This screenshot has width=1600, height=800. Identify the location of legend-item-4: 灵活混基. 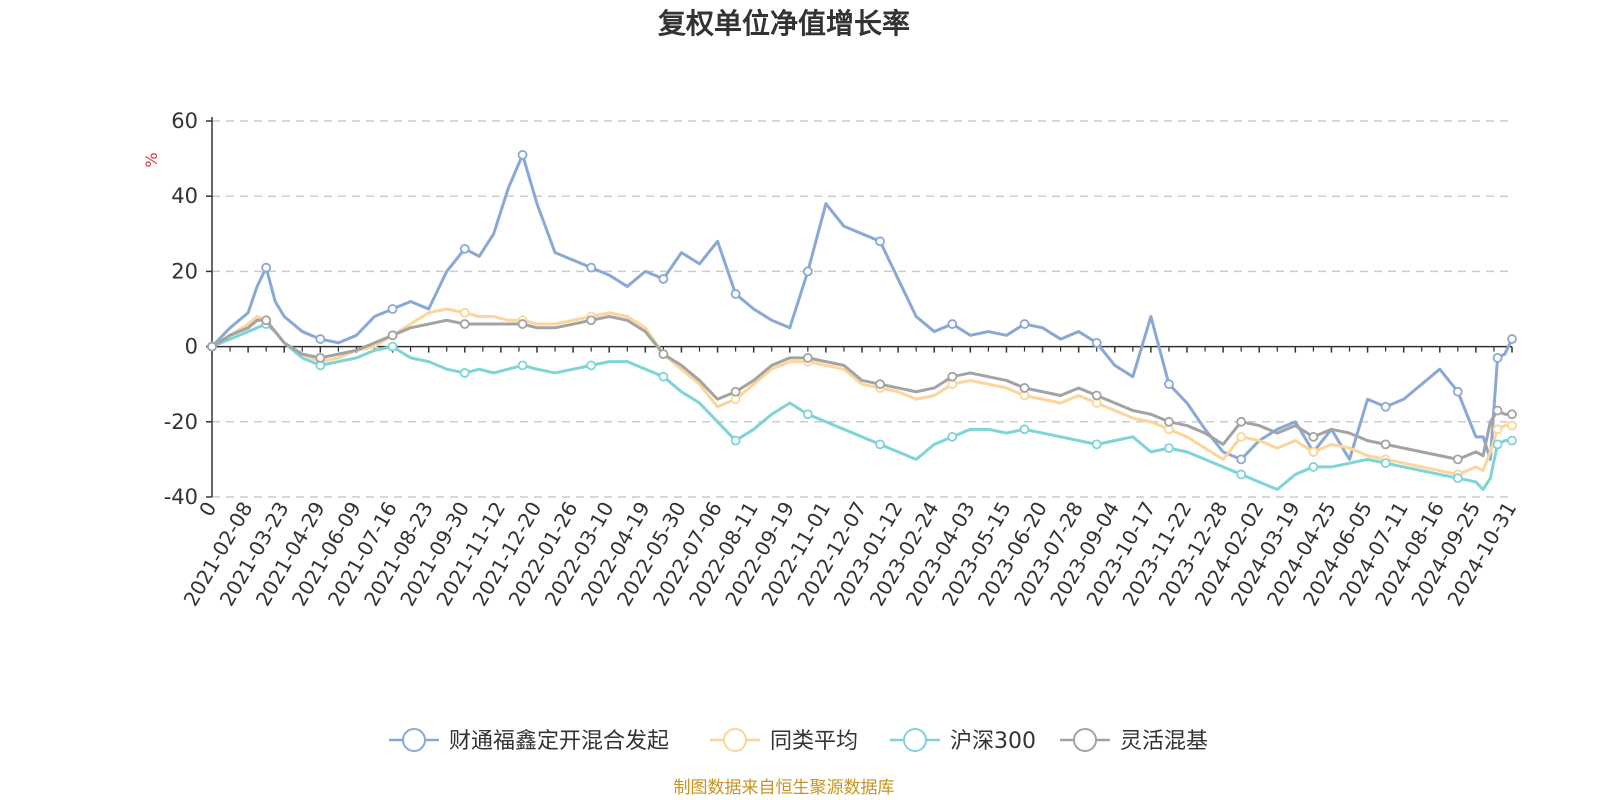
(1134, 741).